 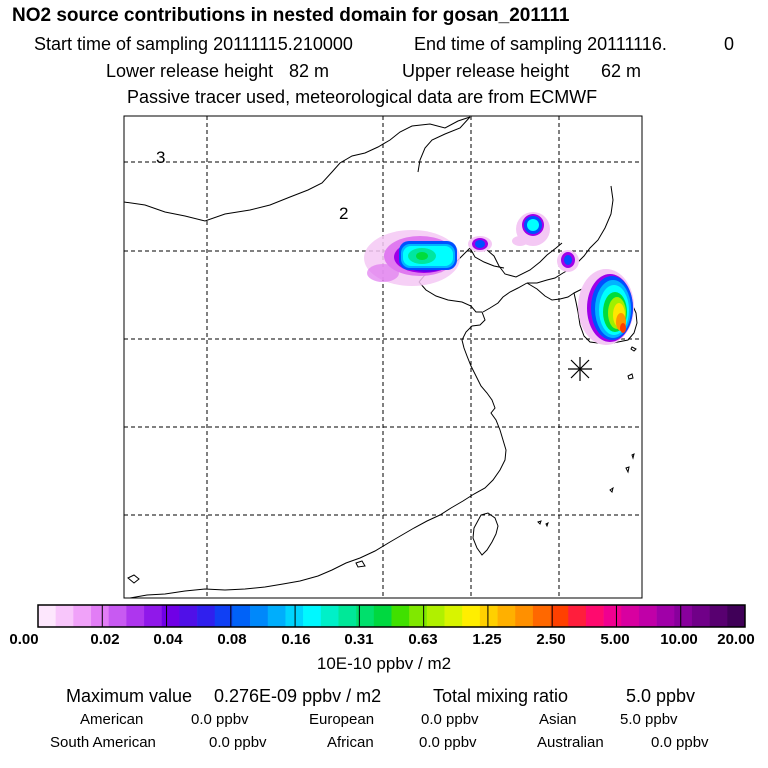 I want to click on lower-height-value: 82 m, so click(x=309, y=71).